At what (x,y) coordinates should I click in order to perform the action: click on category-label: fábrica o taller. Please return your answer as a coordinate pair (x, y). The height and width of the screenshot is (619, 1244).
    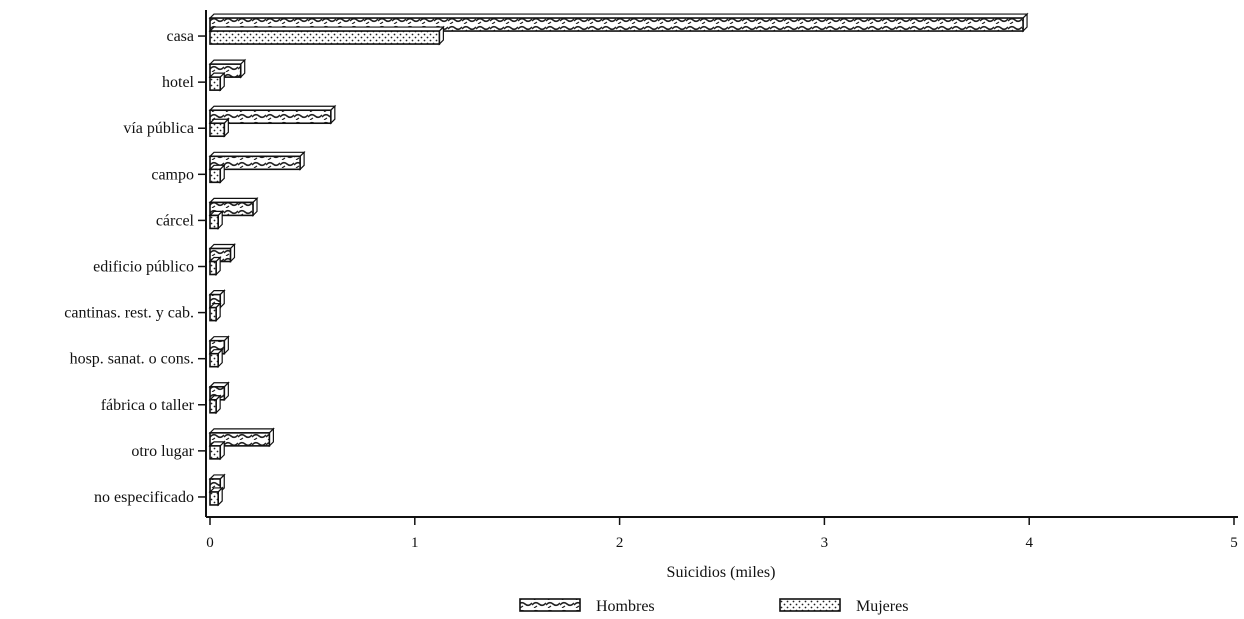
    Looking at the image, I should click on (148, 405).